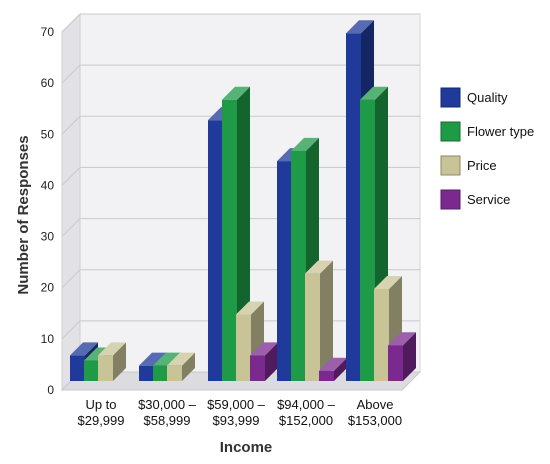  What do you see at coordinates (48, 134) in the screenshot?
I see `y-tick-label: 50` at bounding box center [48, 134].